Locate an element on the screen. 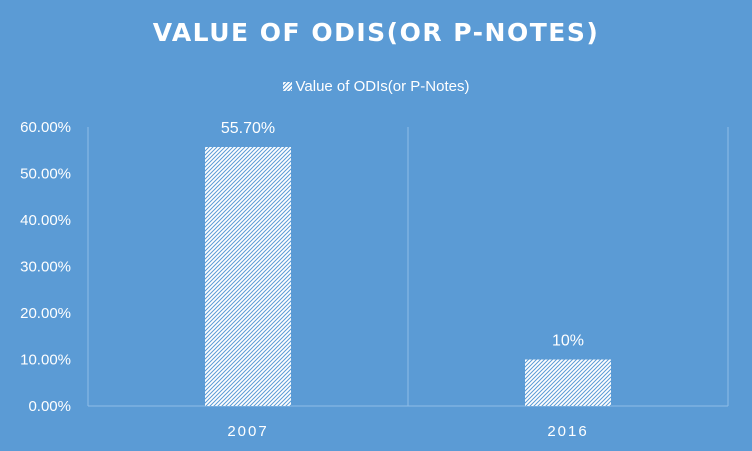  chart-title: VALUE OF ODIS(OR P-NOTES) is located at coordinates (376, 32).